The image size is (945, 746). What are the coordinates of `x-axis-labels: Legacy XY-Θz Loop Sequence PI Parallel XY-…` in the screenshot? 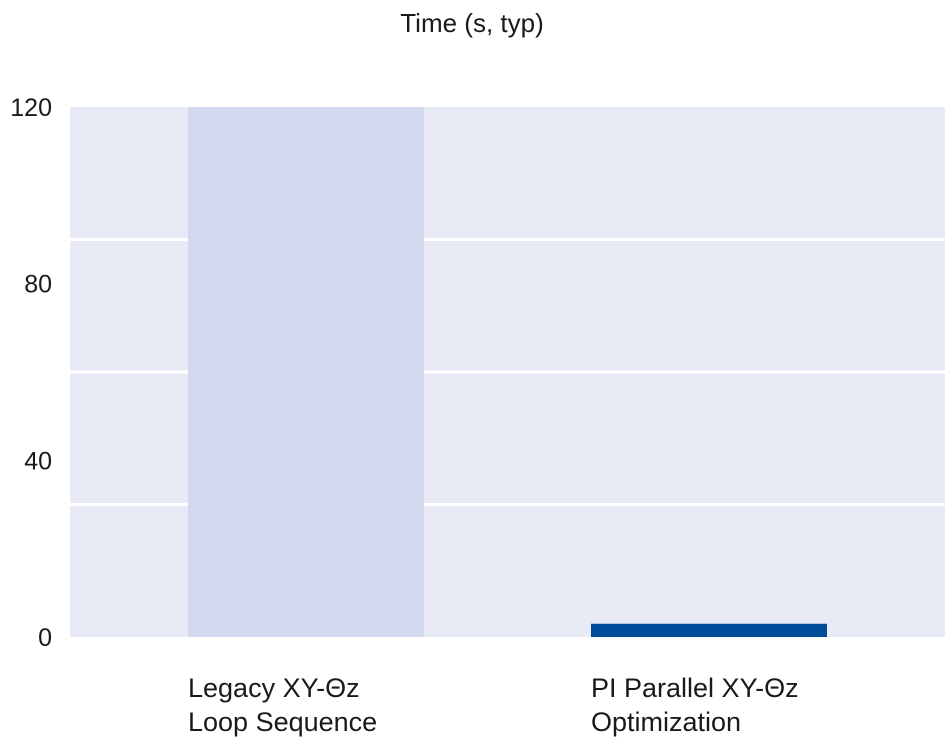 It's located at (493, 705).